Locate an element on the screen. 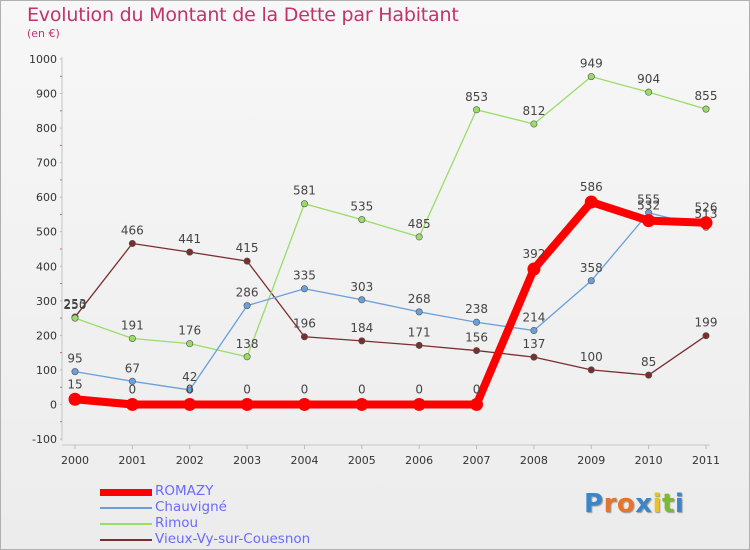 This screenshot has height=550, width=750. data-label: 855 is located at coordinates (706, 96).